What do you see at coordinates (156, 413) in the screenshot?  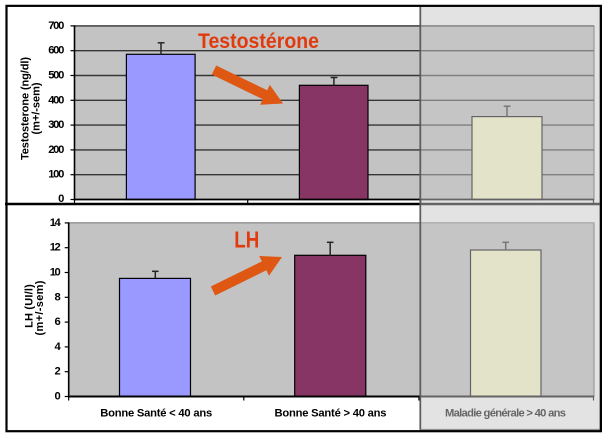 I see `svg-text: Bonne Santé < 40 ans` at bounding box center [156, 413].